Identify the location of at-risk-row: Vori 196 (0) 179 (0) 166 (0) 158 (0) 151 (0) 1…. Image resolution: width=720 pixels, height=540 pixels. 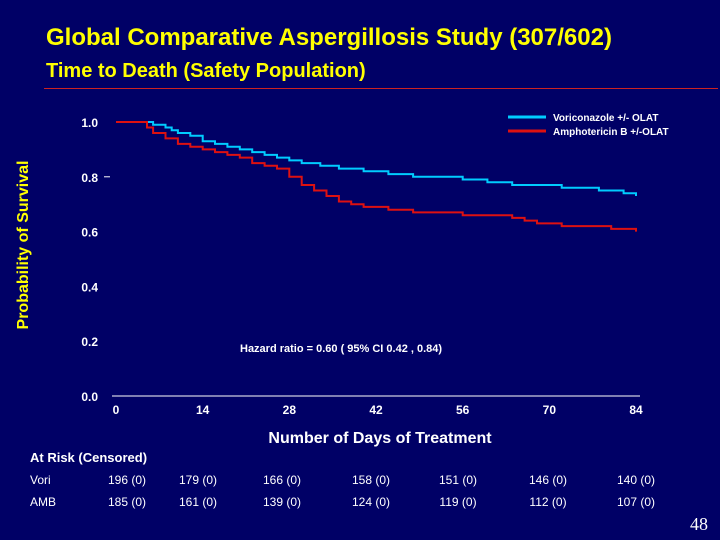
(360, 481).